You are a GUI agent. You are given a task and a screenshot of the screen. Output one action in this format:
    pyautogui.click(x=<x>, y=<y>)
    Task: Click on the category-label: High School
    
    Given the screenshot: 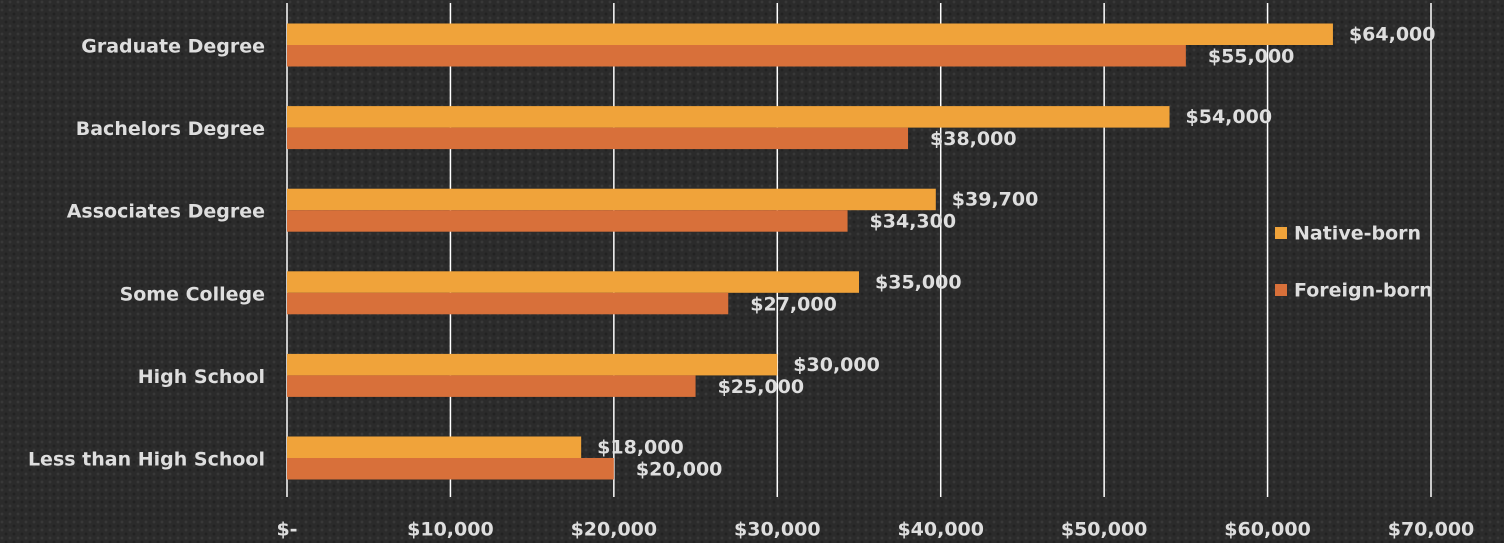 What is the action you would take?
    pyautogui.click(x=201, y=377)
    